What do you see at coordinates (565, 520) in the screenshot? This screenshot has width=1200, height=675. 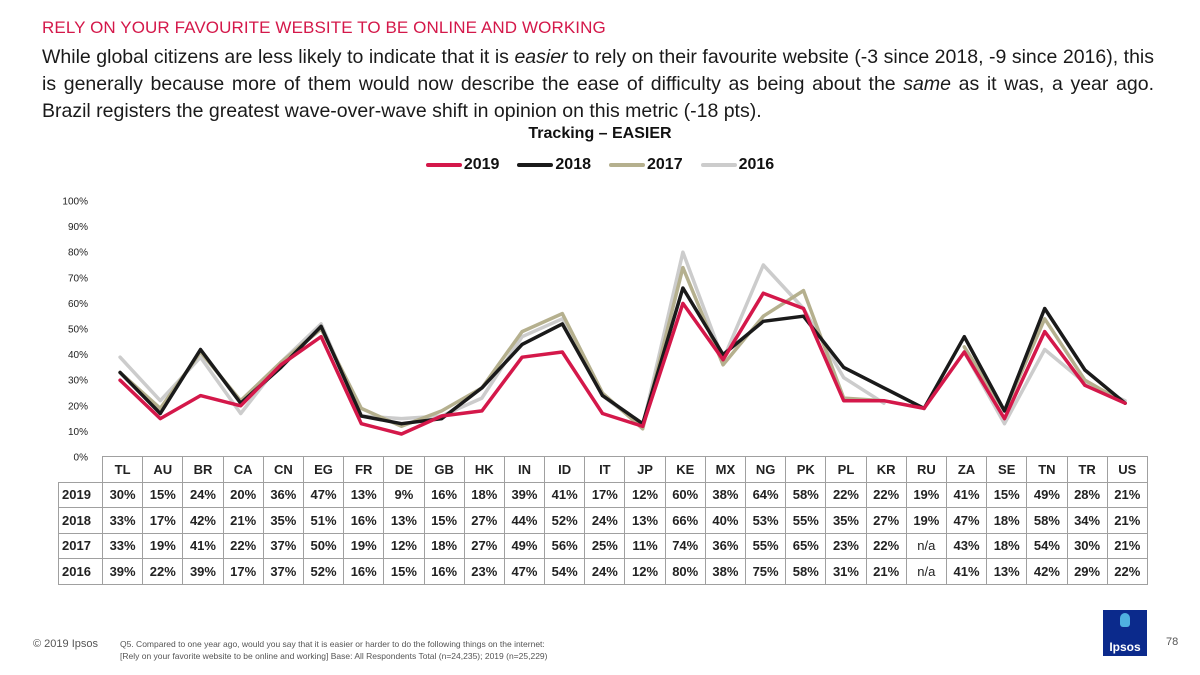 I see `data-label: 52%` at bounding box center [565, 520].